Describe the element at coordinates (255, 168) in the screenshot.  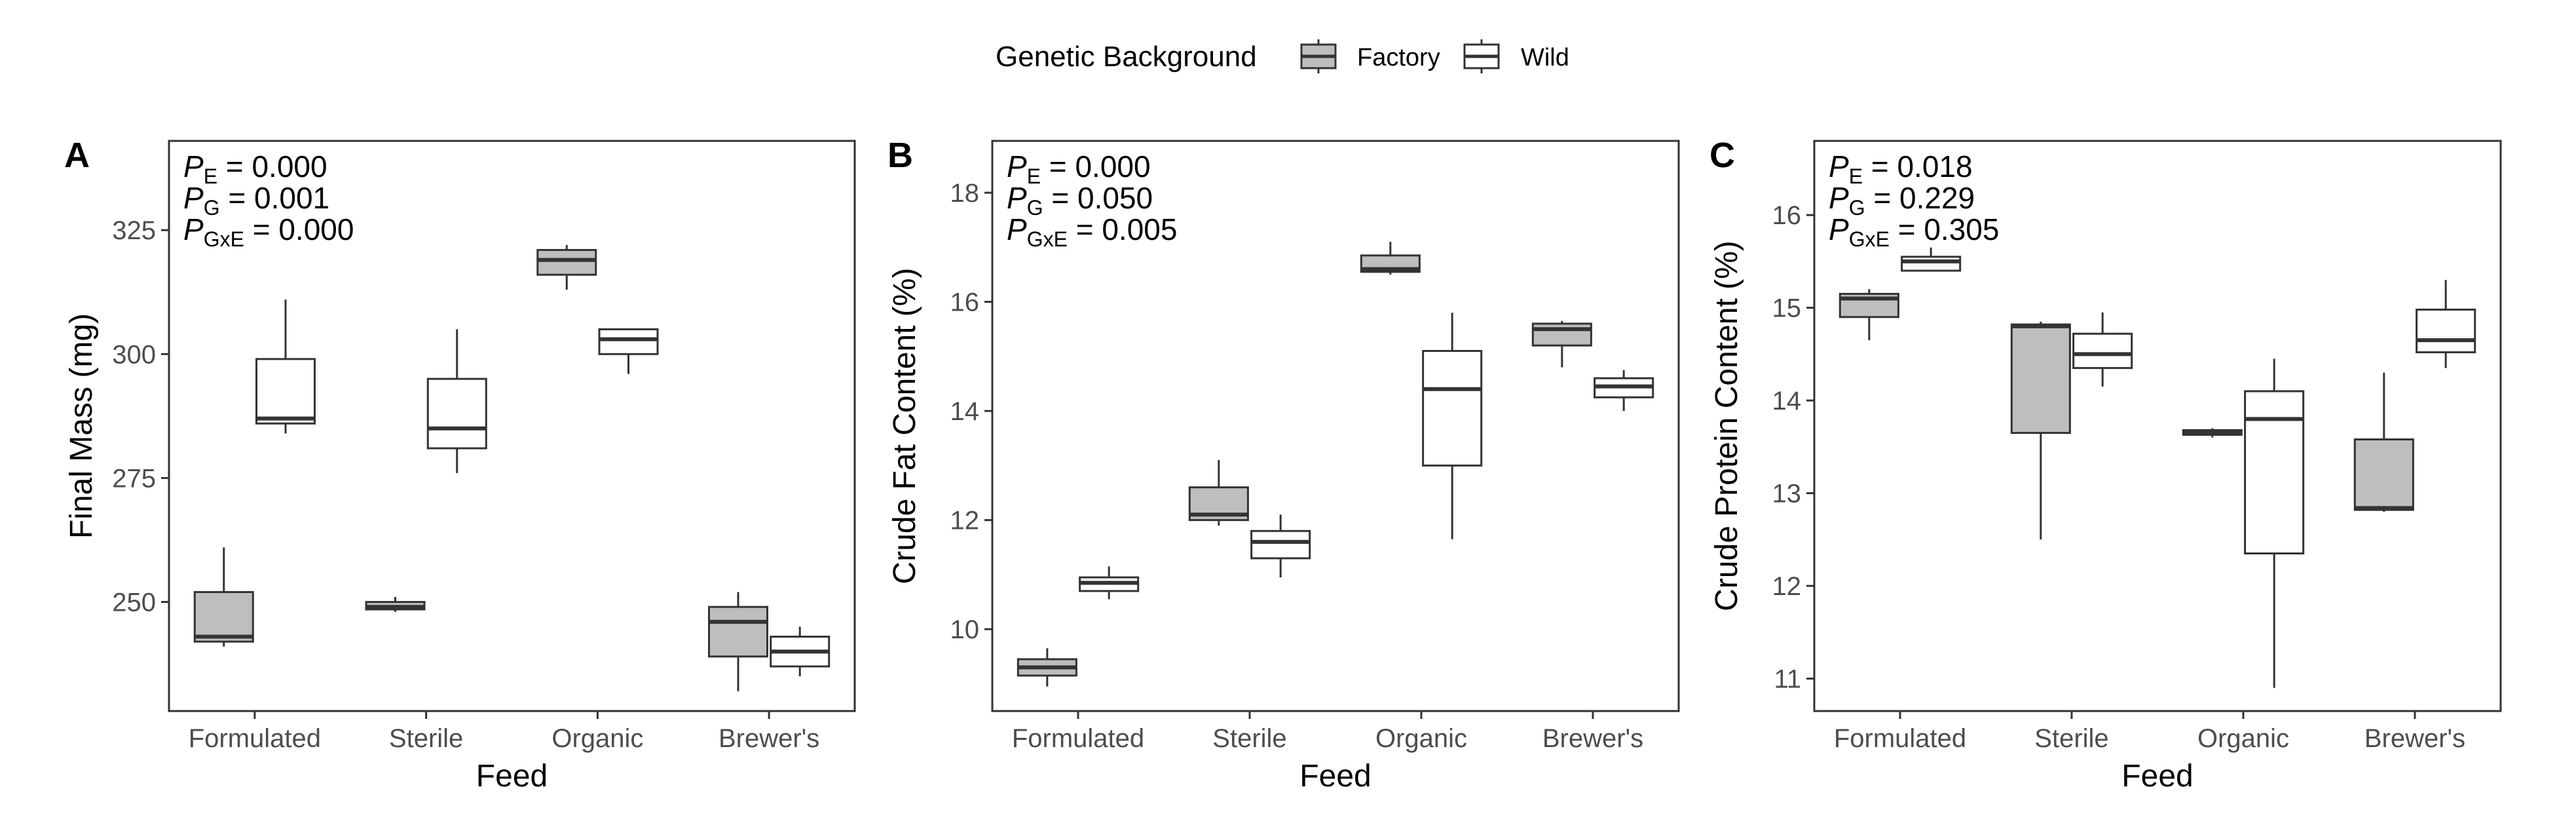
I see `panel-a-pvalue-e: PE = 0.000` at that location.